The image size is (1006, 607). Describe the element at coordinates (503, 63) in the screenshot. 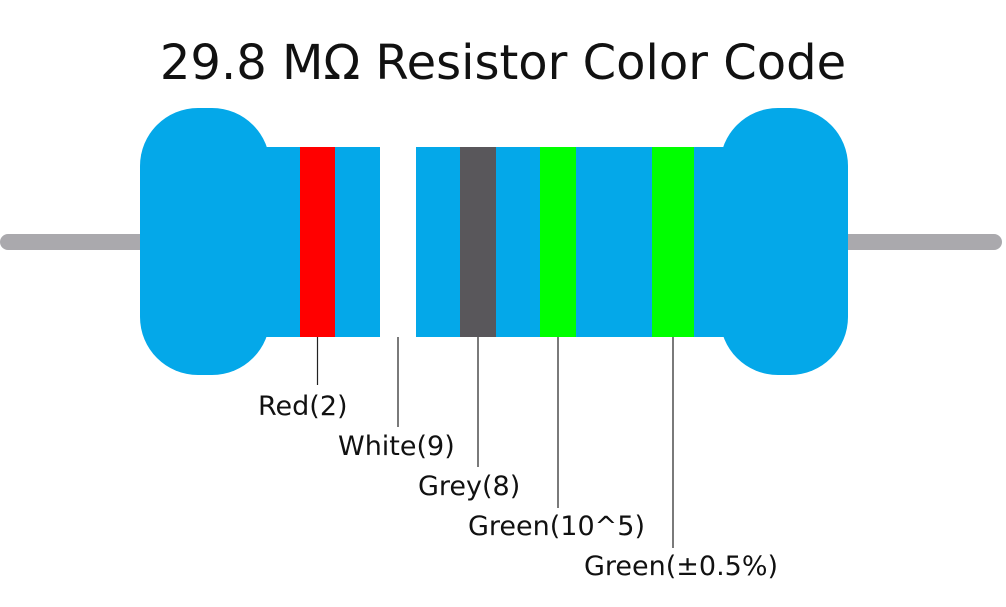

I see `title: 29.8 MΩ Resistor Color Code` at that location.